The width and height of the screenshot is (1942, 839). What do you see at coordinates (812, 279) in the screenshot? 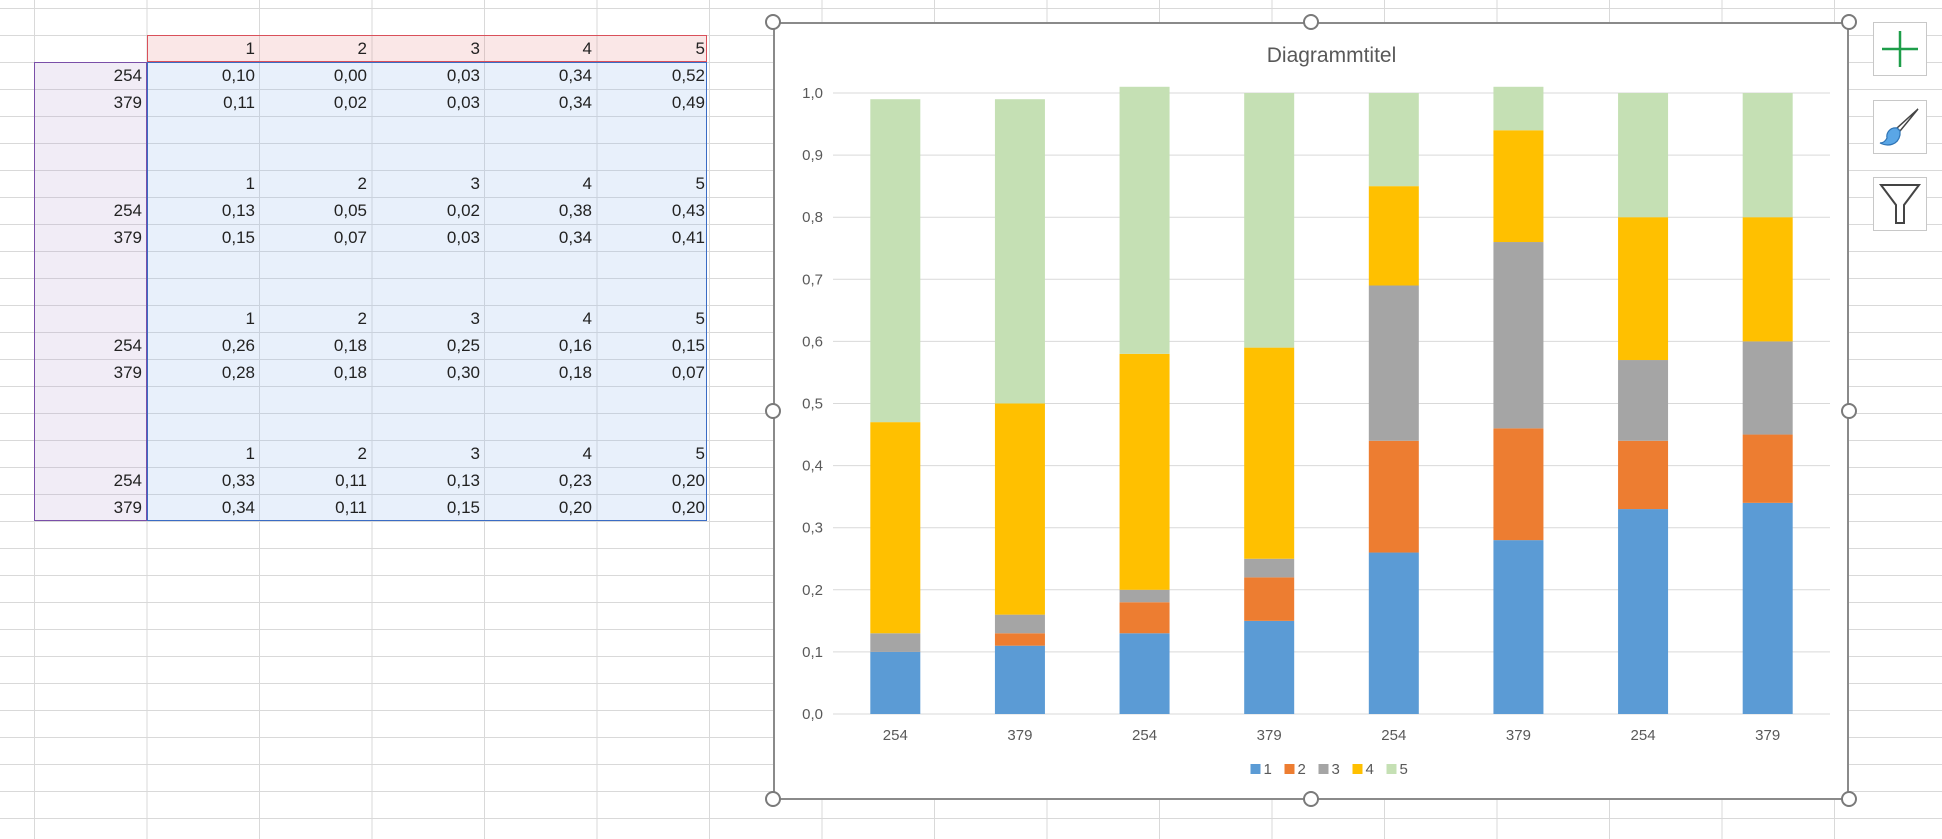
I see `y-tick-label: 0,7` at bounding box center [812, 279].